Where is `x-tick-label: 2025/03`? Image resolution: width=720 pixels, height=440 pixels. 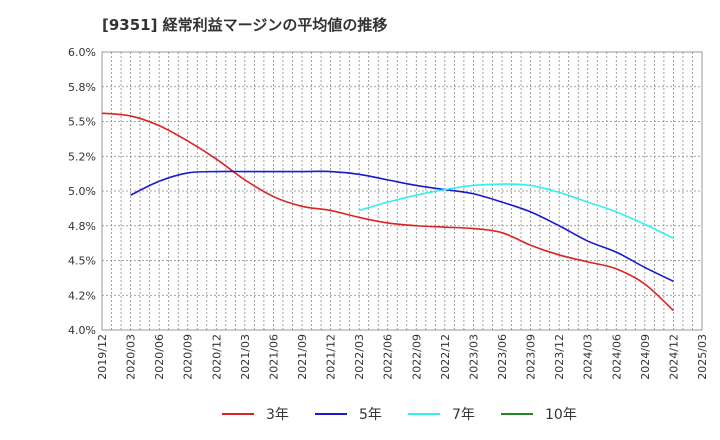 x-tick-label: 2025/03 is located at coordinates (702, 357).